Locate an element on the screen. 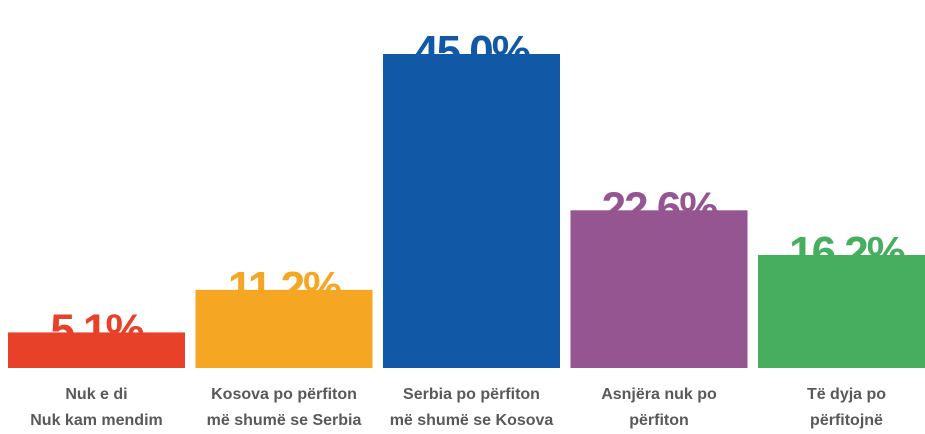  category-label: më shumë se Kosova is located at coordinates (472, 420).